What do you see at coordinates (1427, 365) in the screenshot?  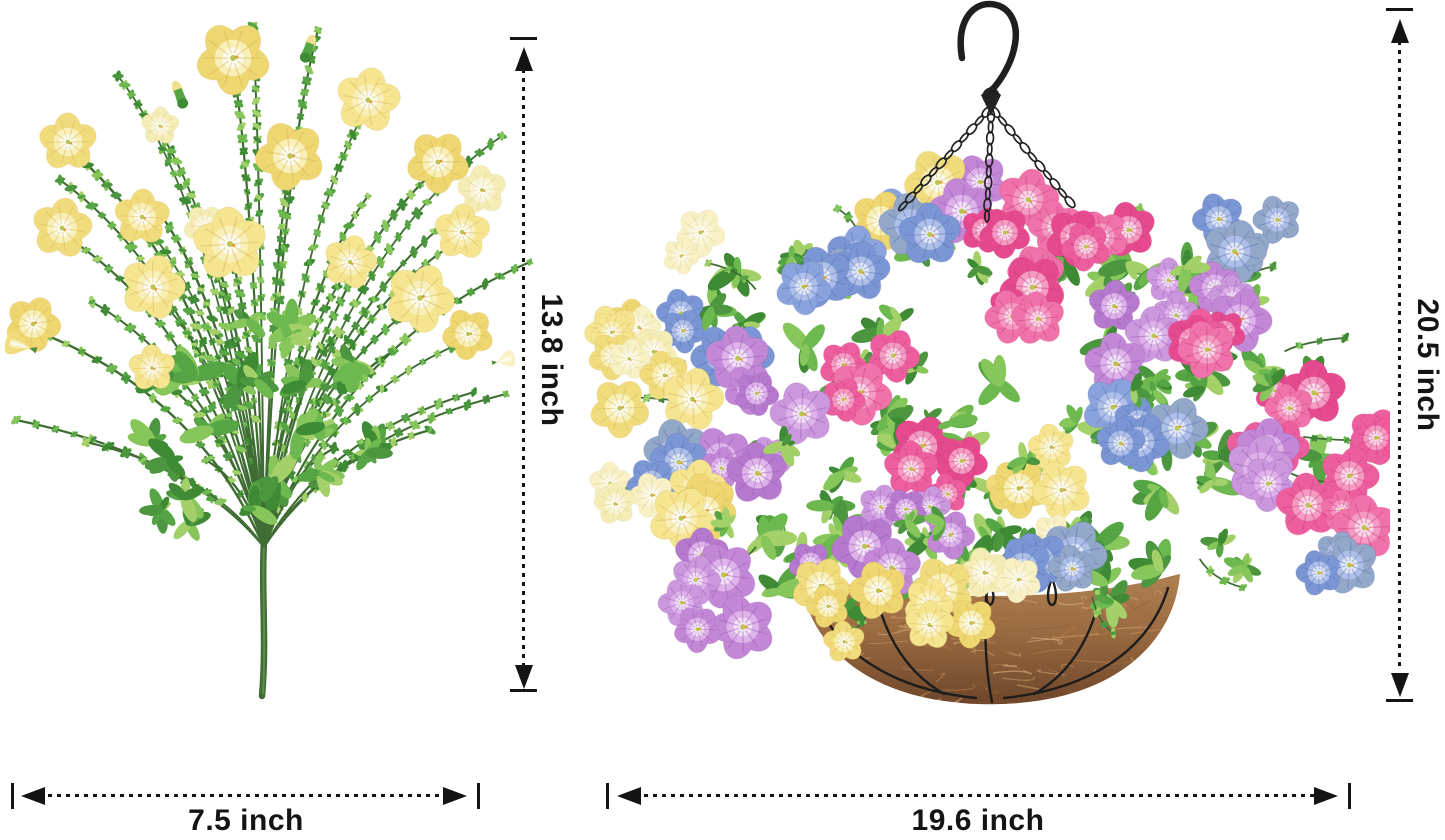 I see `basket-height-label: 20.5 inch` at bounding box center [1427, 365].